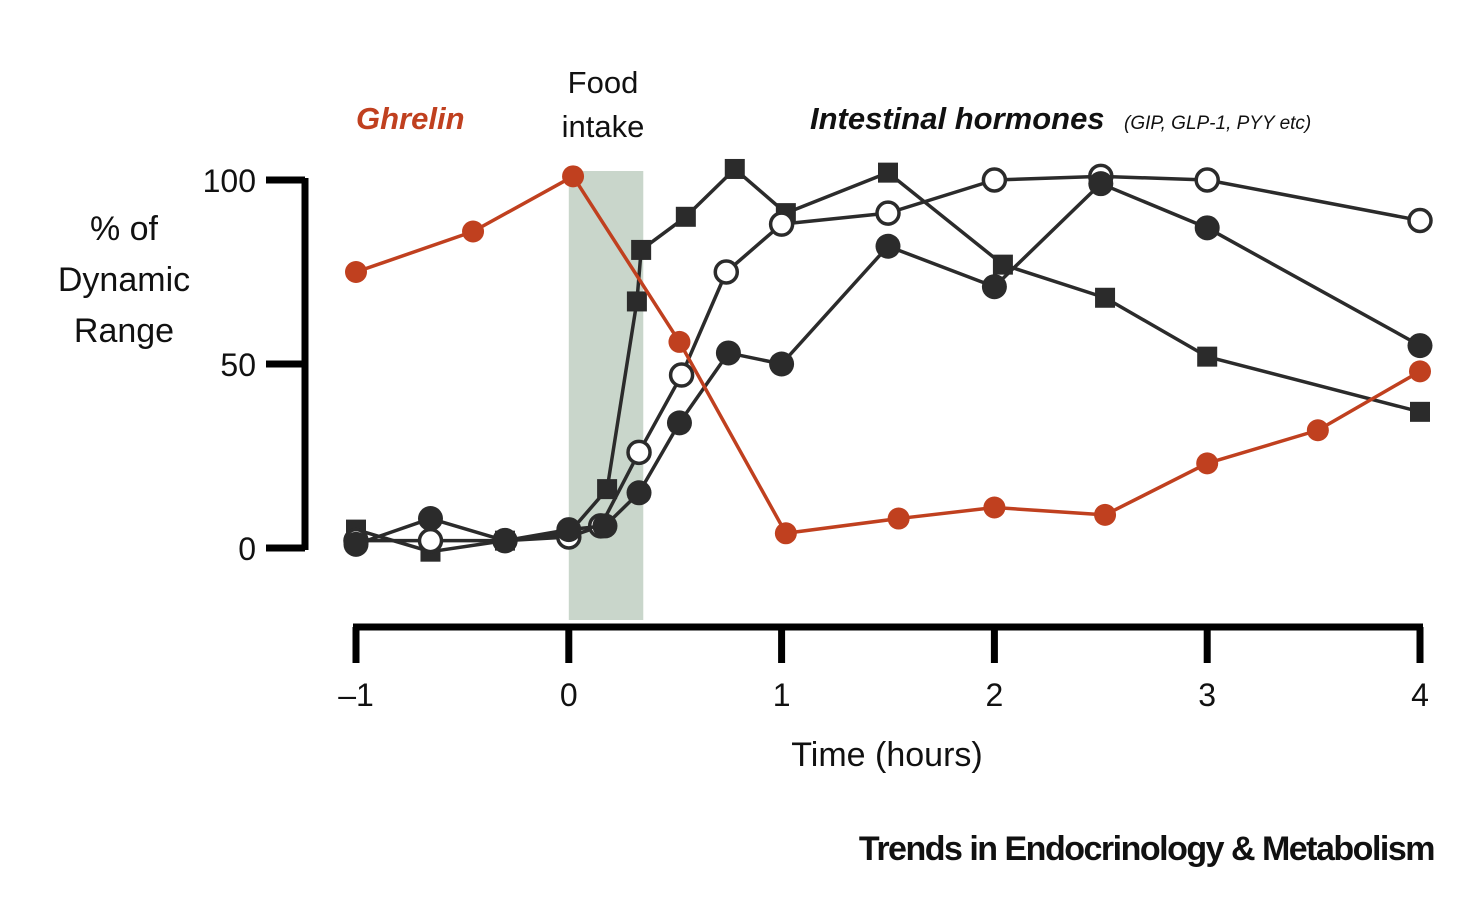  Describe the element at coordinates (1420, 695) in the screenshot. I see `x-tick-label: 4` at that location.